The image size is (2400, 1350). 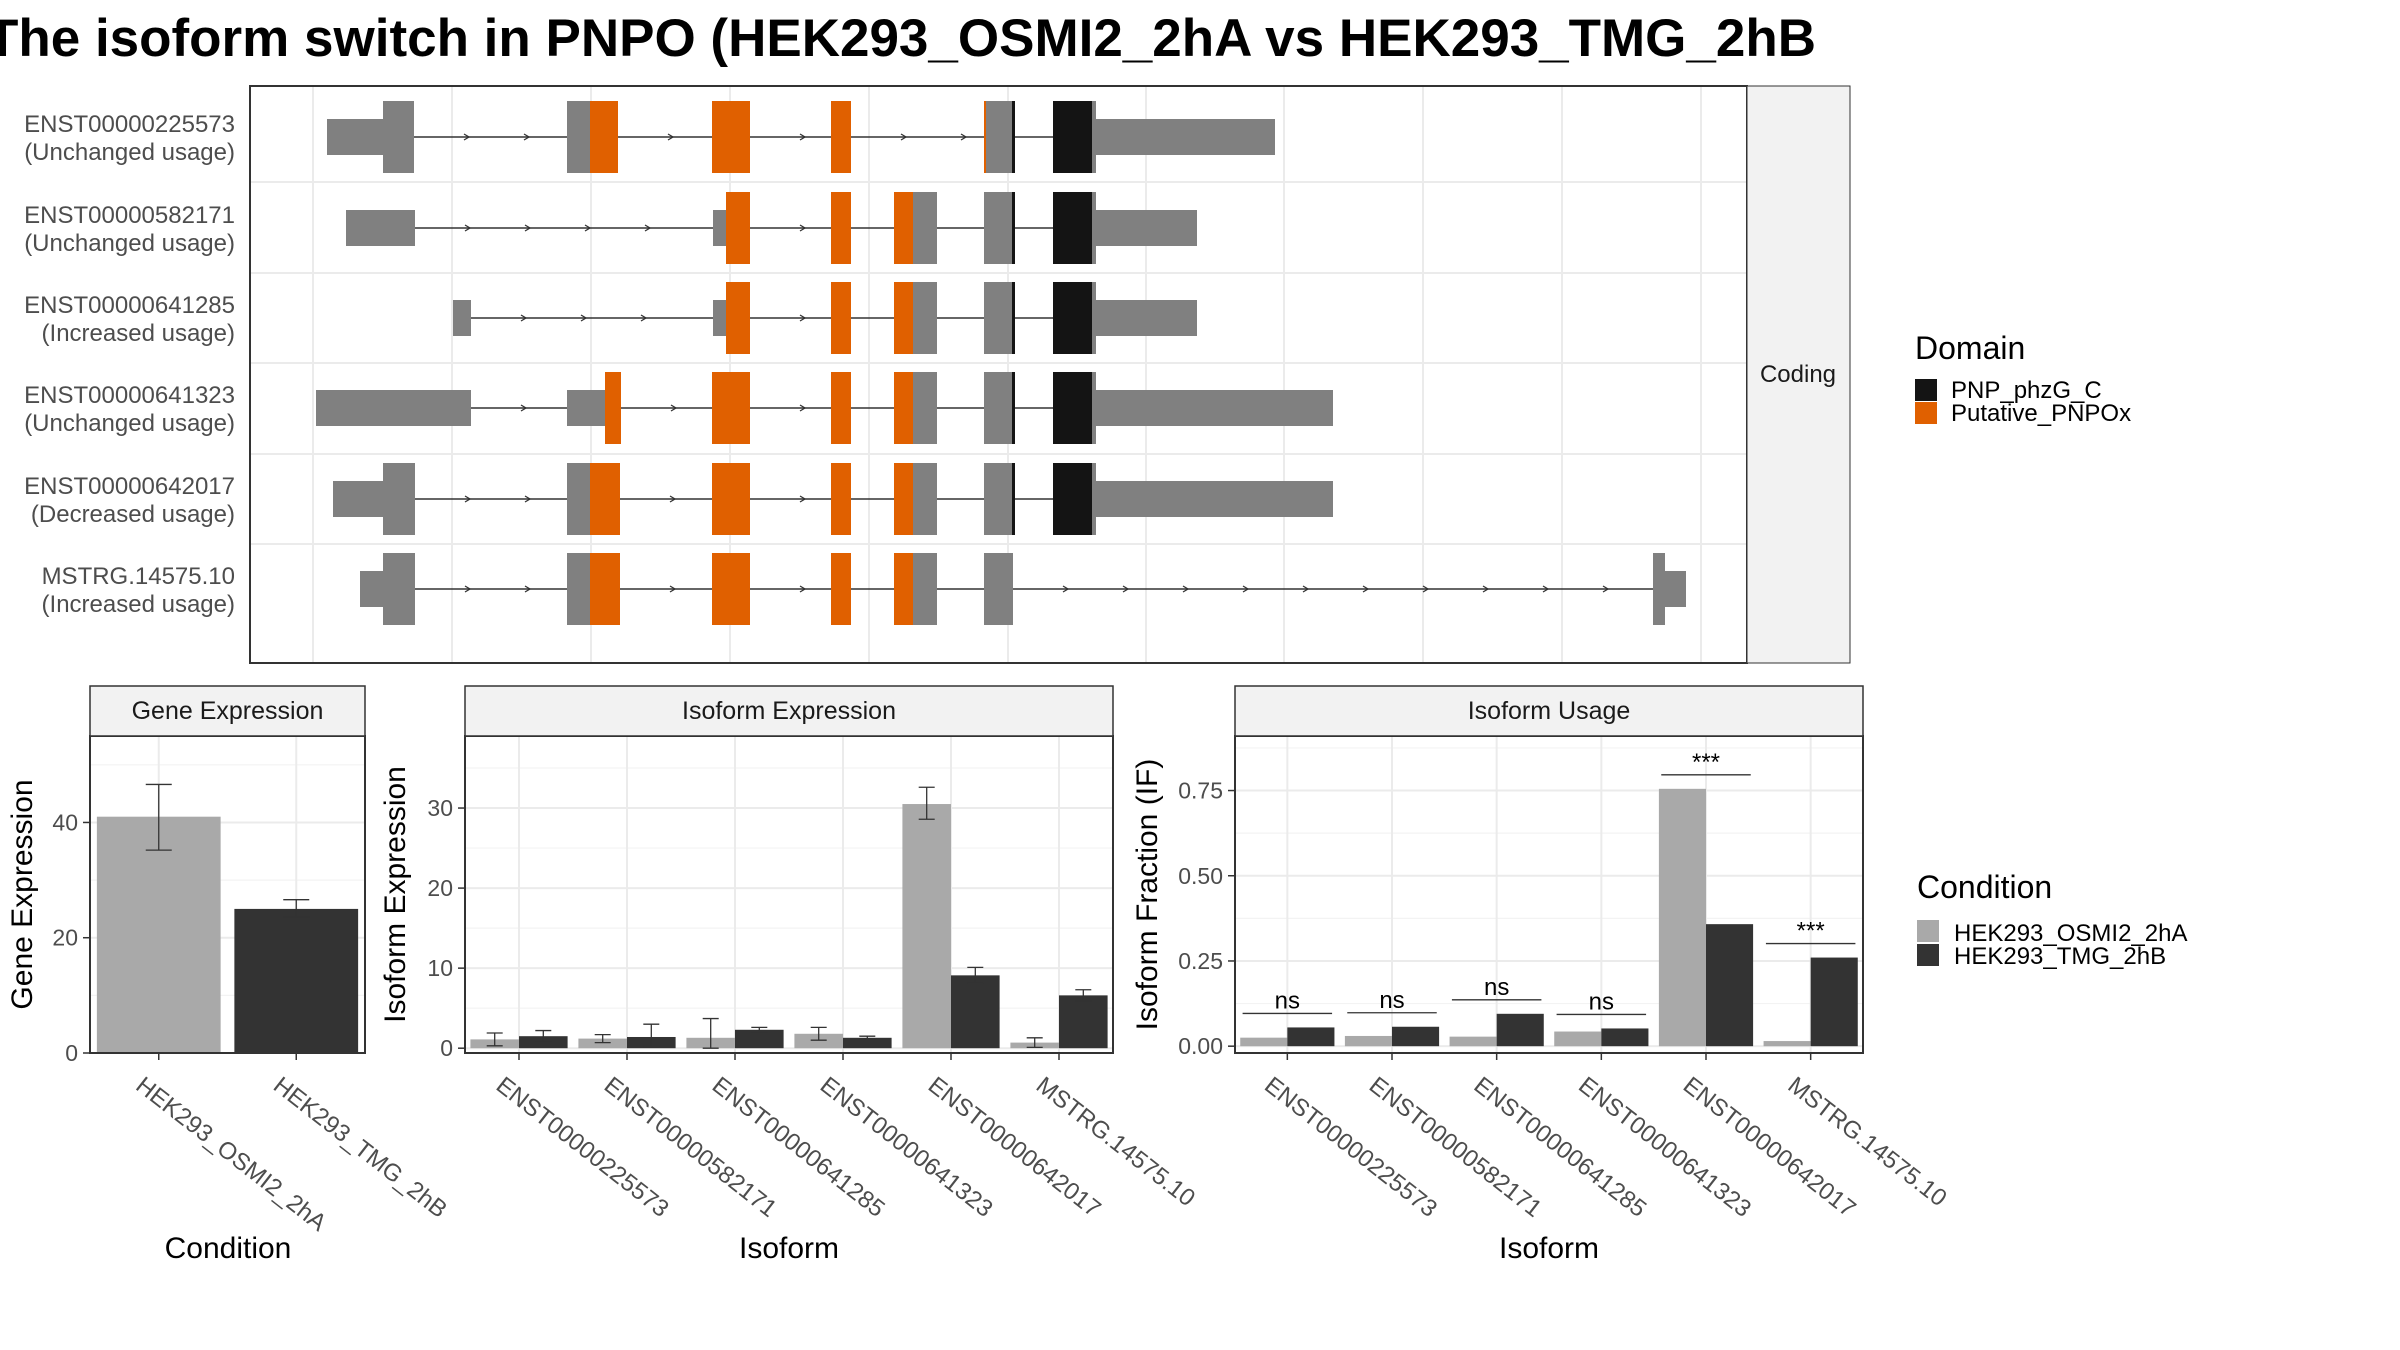 What do you see at coordinates (138, 333) in the screenshot?
I see `isoform-usage-label: (Increased usage)` at bounding box center [138, 333].